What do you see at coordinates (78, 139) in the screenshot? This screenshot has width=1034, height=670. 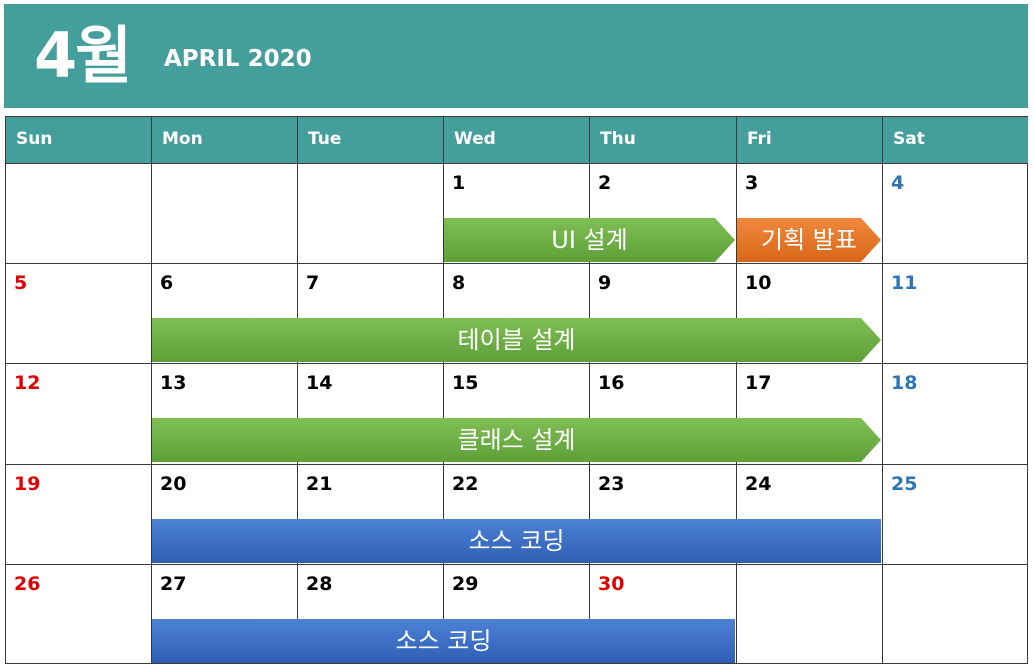 I see `weekday-header-sun: Sun` at bounding box center [78, 139].